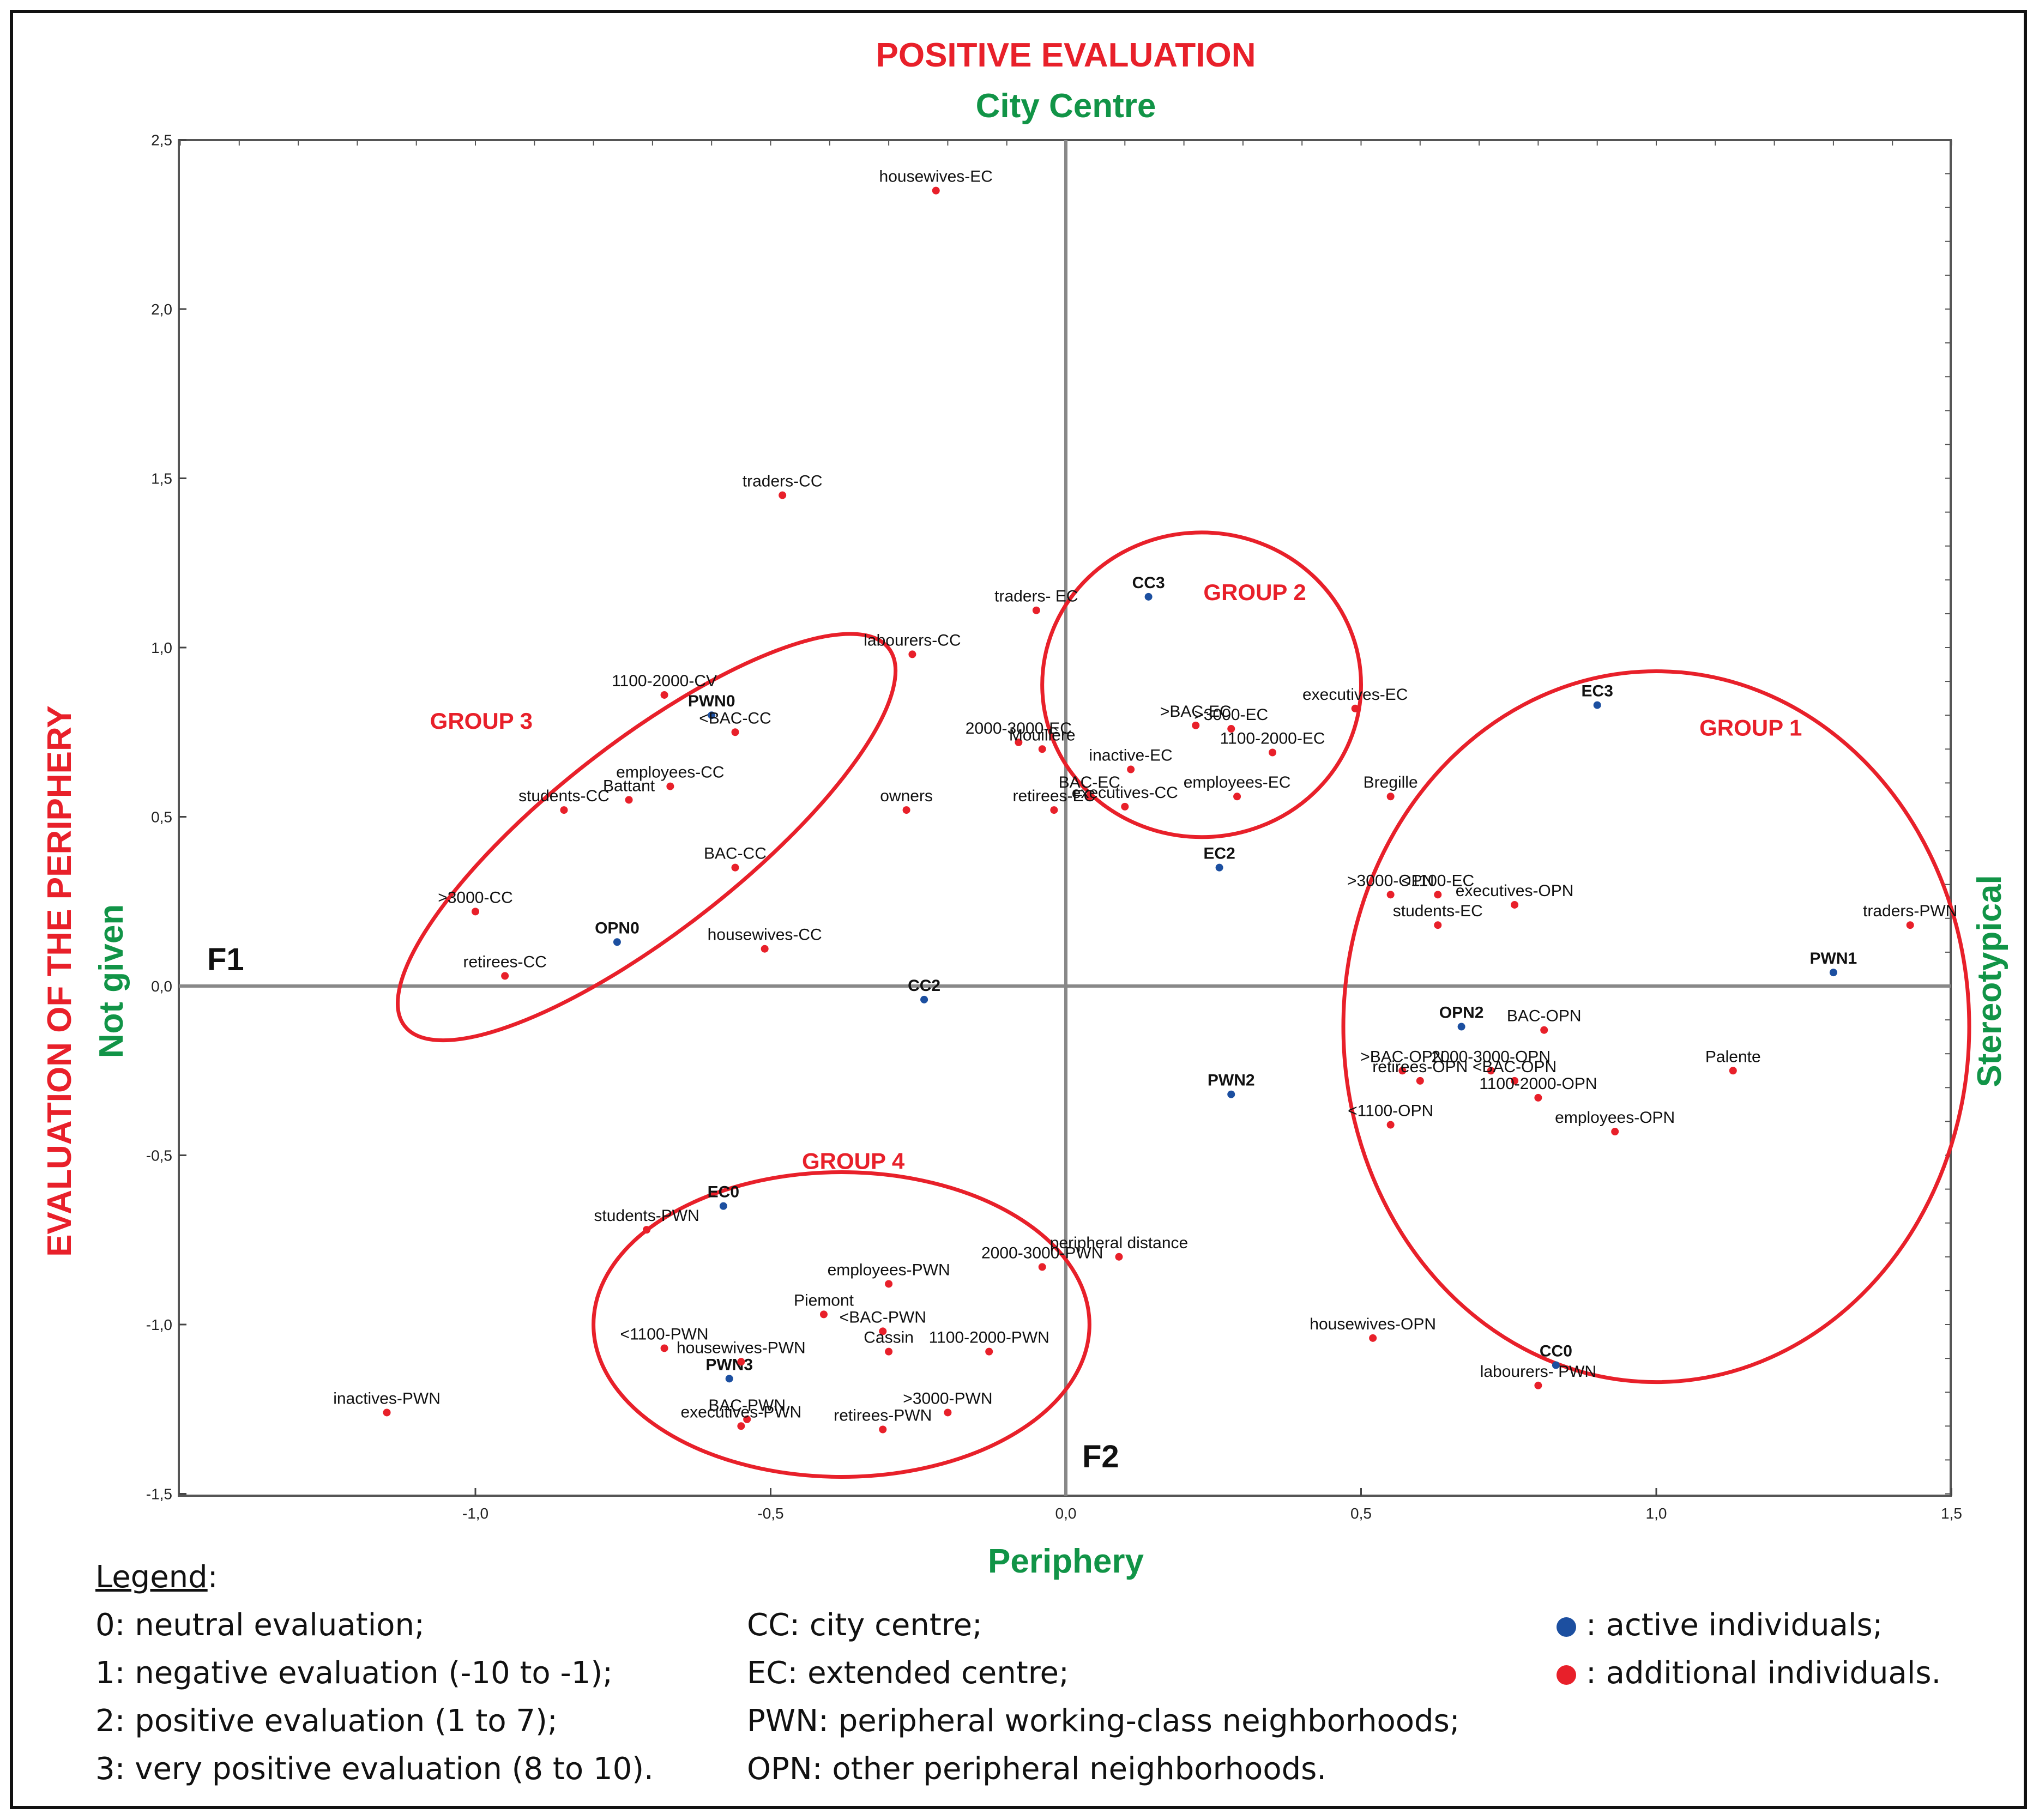  I want to click on point-label: traders-PWN, so click(1910, 911).